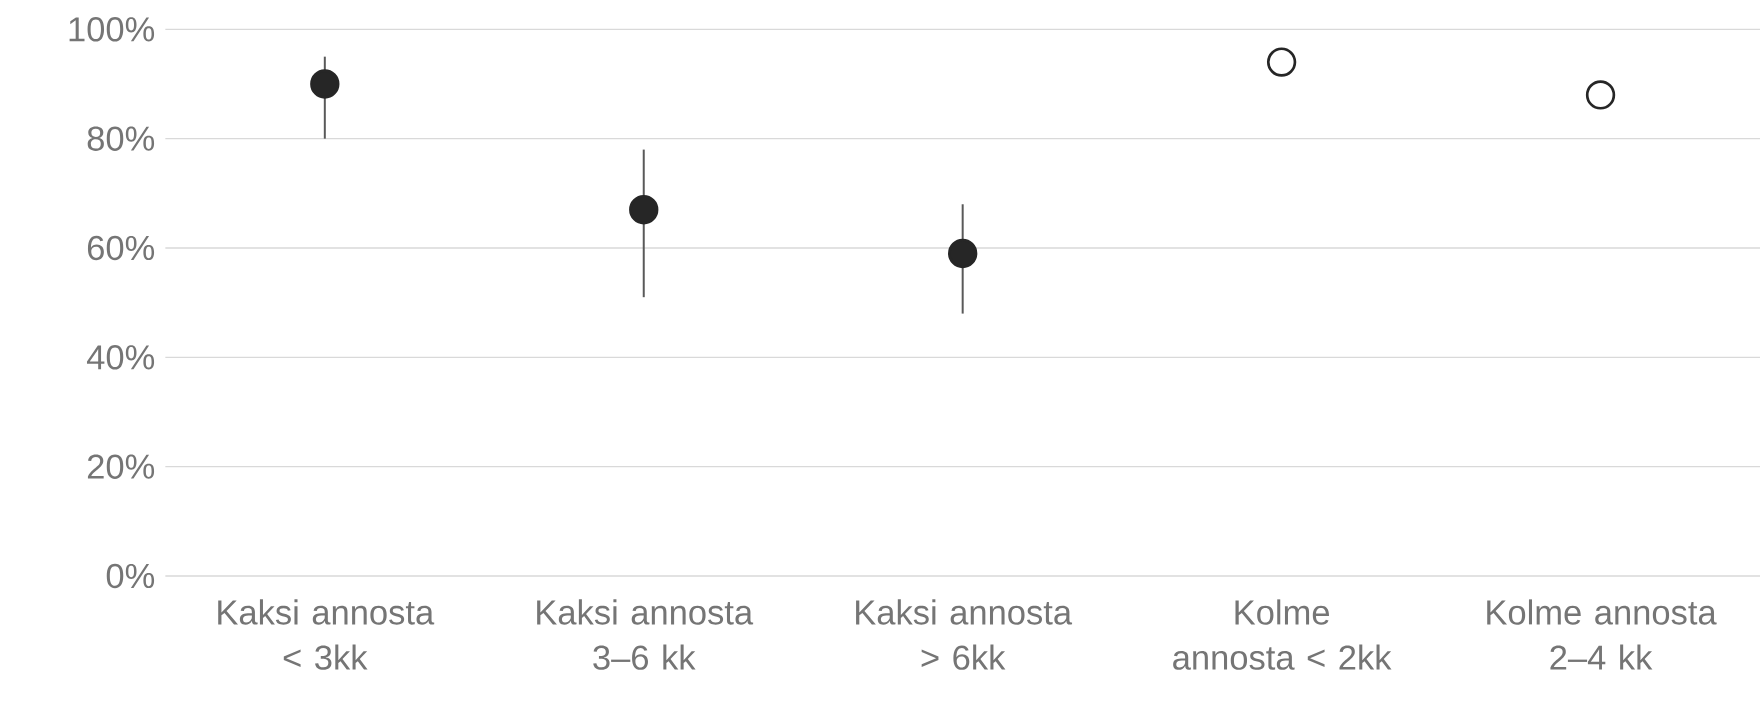  Describe the element at coordinates (964, 635) in the screenshot. I see `x-tick-label: Kaksi annosta > 6kk` at that location.